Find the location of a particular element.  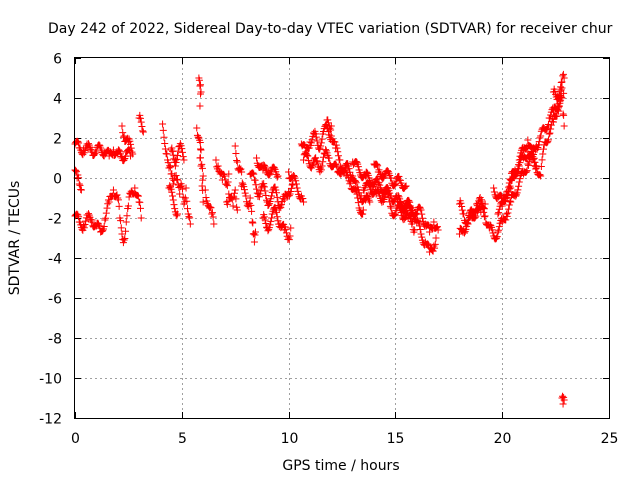

y-tick-label: -4 is located at coordinates (55, 260).